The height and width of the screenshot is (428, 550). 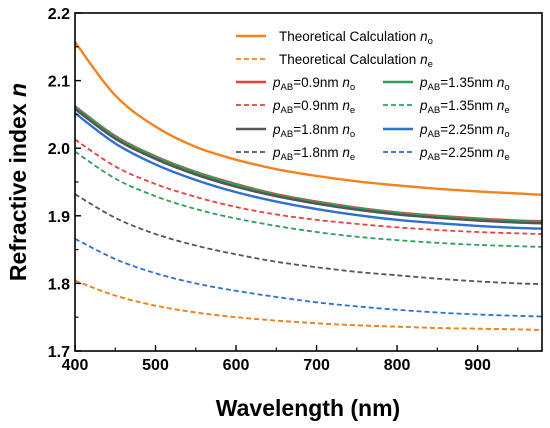 I want to click on y-axis-title-variable: n, so click(x=18, y=90).